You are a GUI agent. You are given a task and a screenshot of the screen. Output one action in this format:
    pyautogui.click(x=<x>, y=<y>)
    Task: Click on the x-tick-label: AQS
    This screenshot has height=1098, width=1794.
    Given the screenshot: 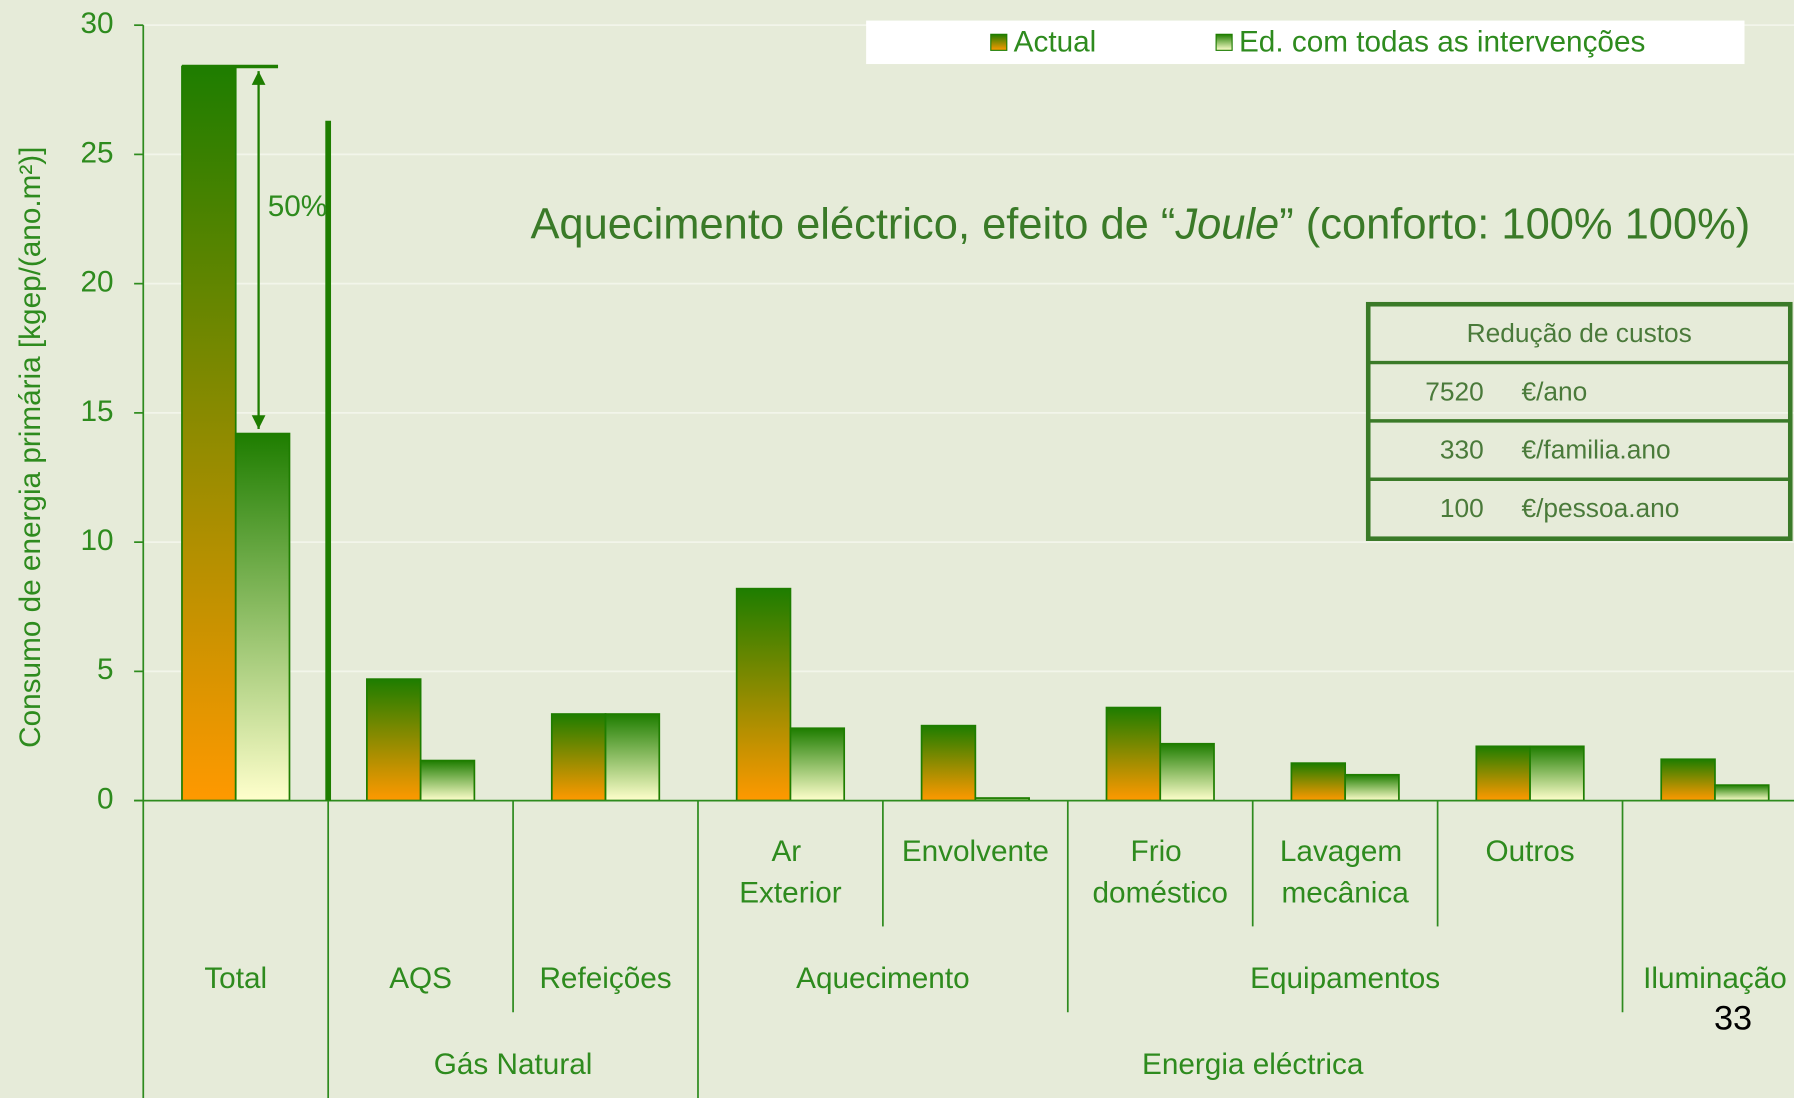 What is the action you would take?
    pyautogui.click(x=420, y=978)
    